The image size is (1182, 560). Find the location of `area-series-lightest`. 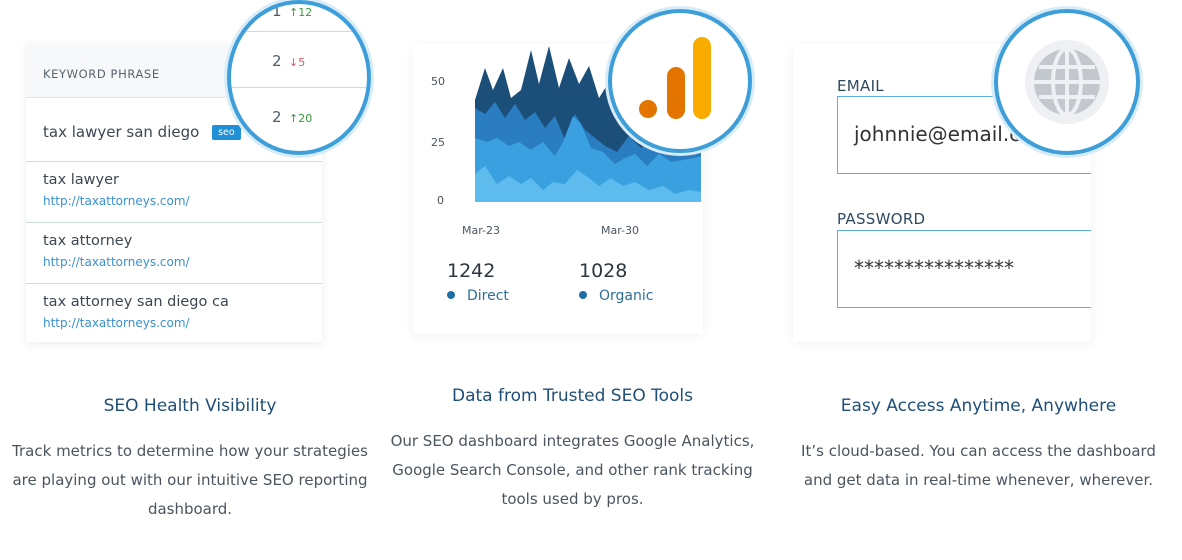

area-series-lightest is located at coordinates (588, 184).